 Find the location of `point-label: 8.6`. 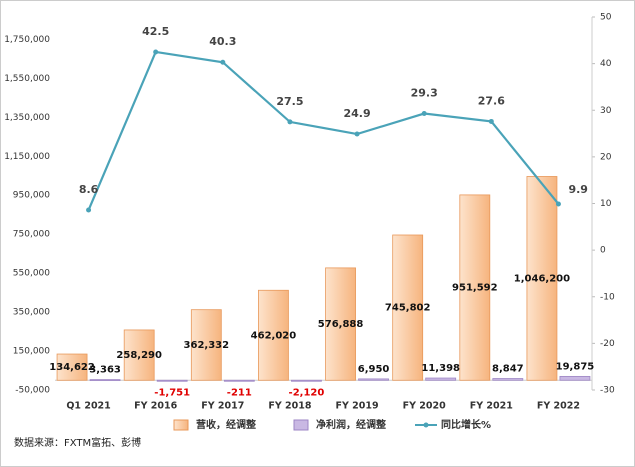

point-label: 8.6 is located at coordinates (89, 189).